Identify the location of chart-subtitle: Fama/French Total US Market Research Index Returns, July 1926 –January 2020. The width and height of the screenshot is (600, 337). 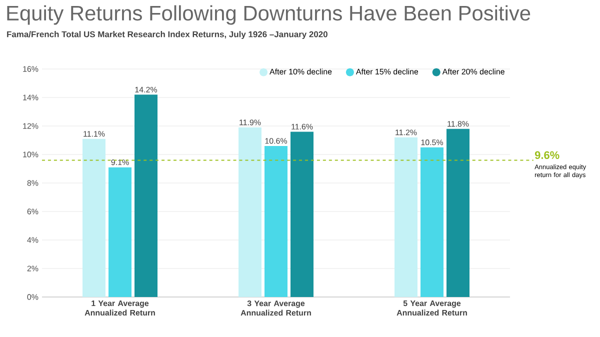
(167, 35).